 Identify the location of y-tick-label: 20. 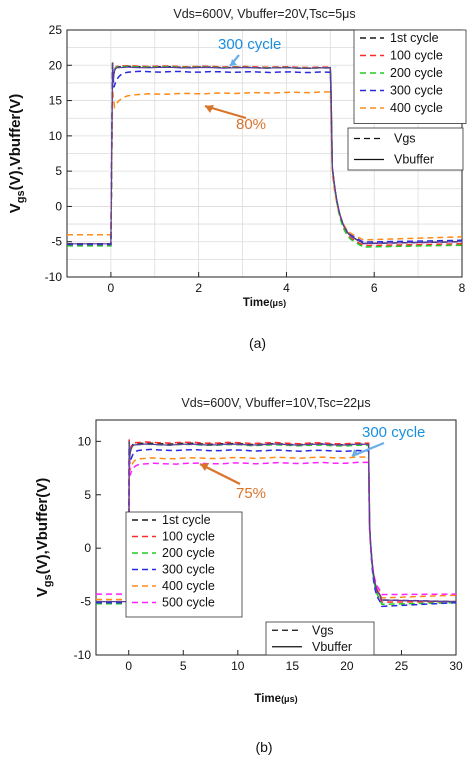
(56, 65).